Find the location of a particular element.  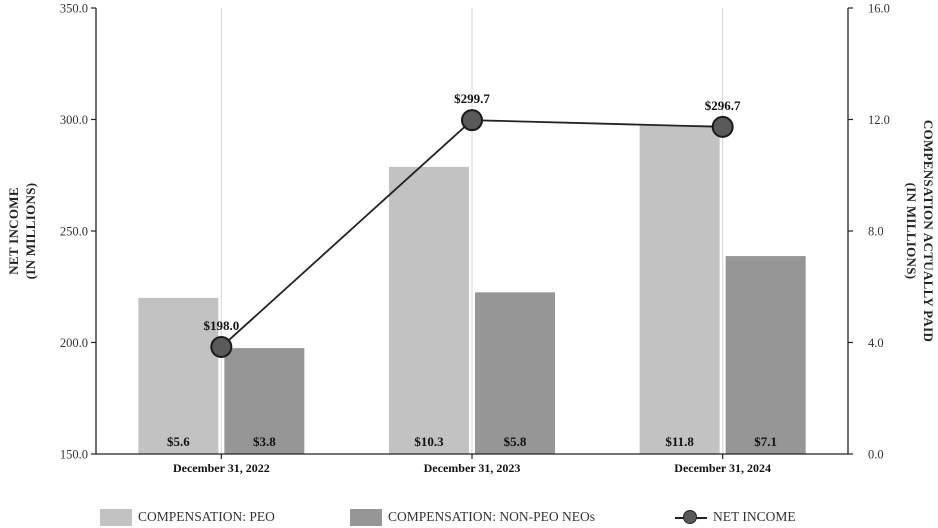

right-tick-label: 0.0 is located at coordinates (876, 455).